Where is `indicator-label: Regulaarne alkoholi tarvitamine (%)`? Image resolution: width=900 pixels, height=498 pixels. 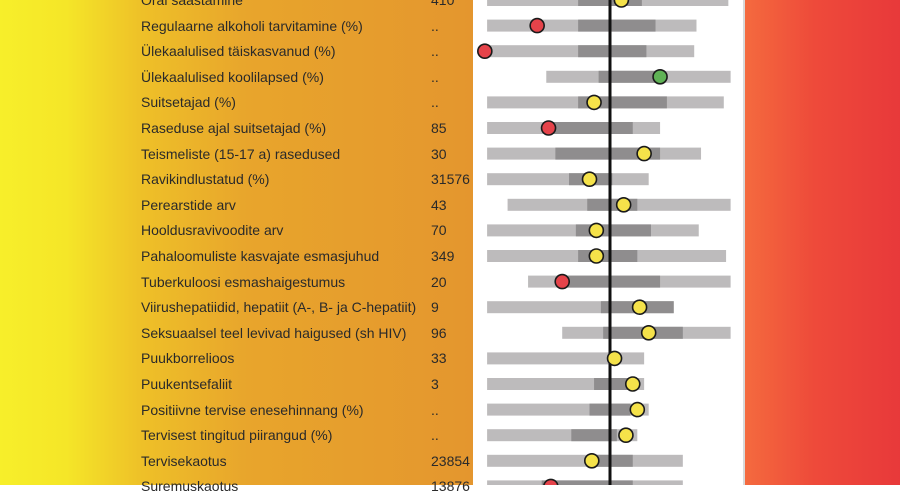
indicator-label: Regulaarne alkoholi tarvitamine (%) is located at coordinates (252, 25).